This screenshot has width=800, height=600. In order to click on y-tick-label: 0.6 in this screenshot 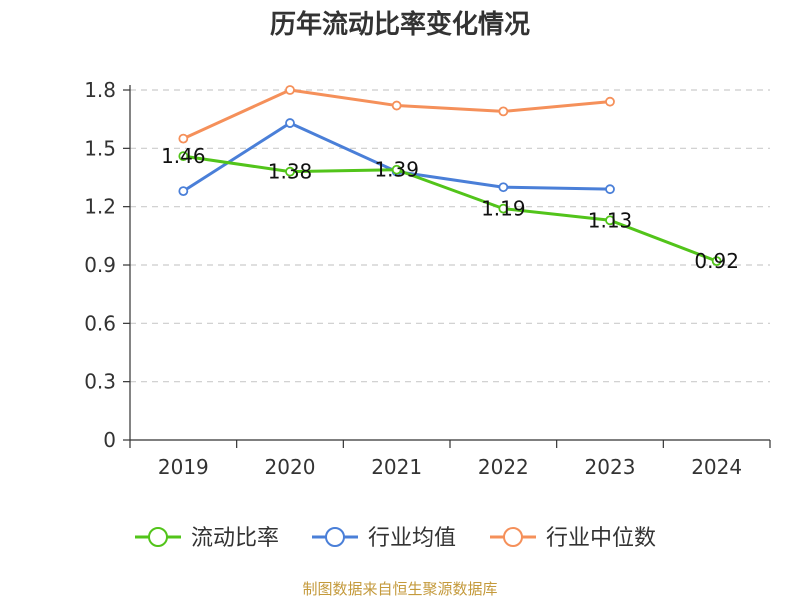, I will do `click(100, 323)`.